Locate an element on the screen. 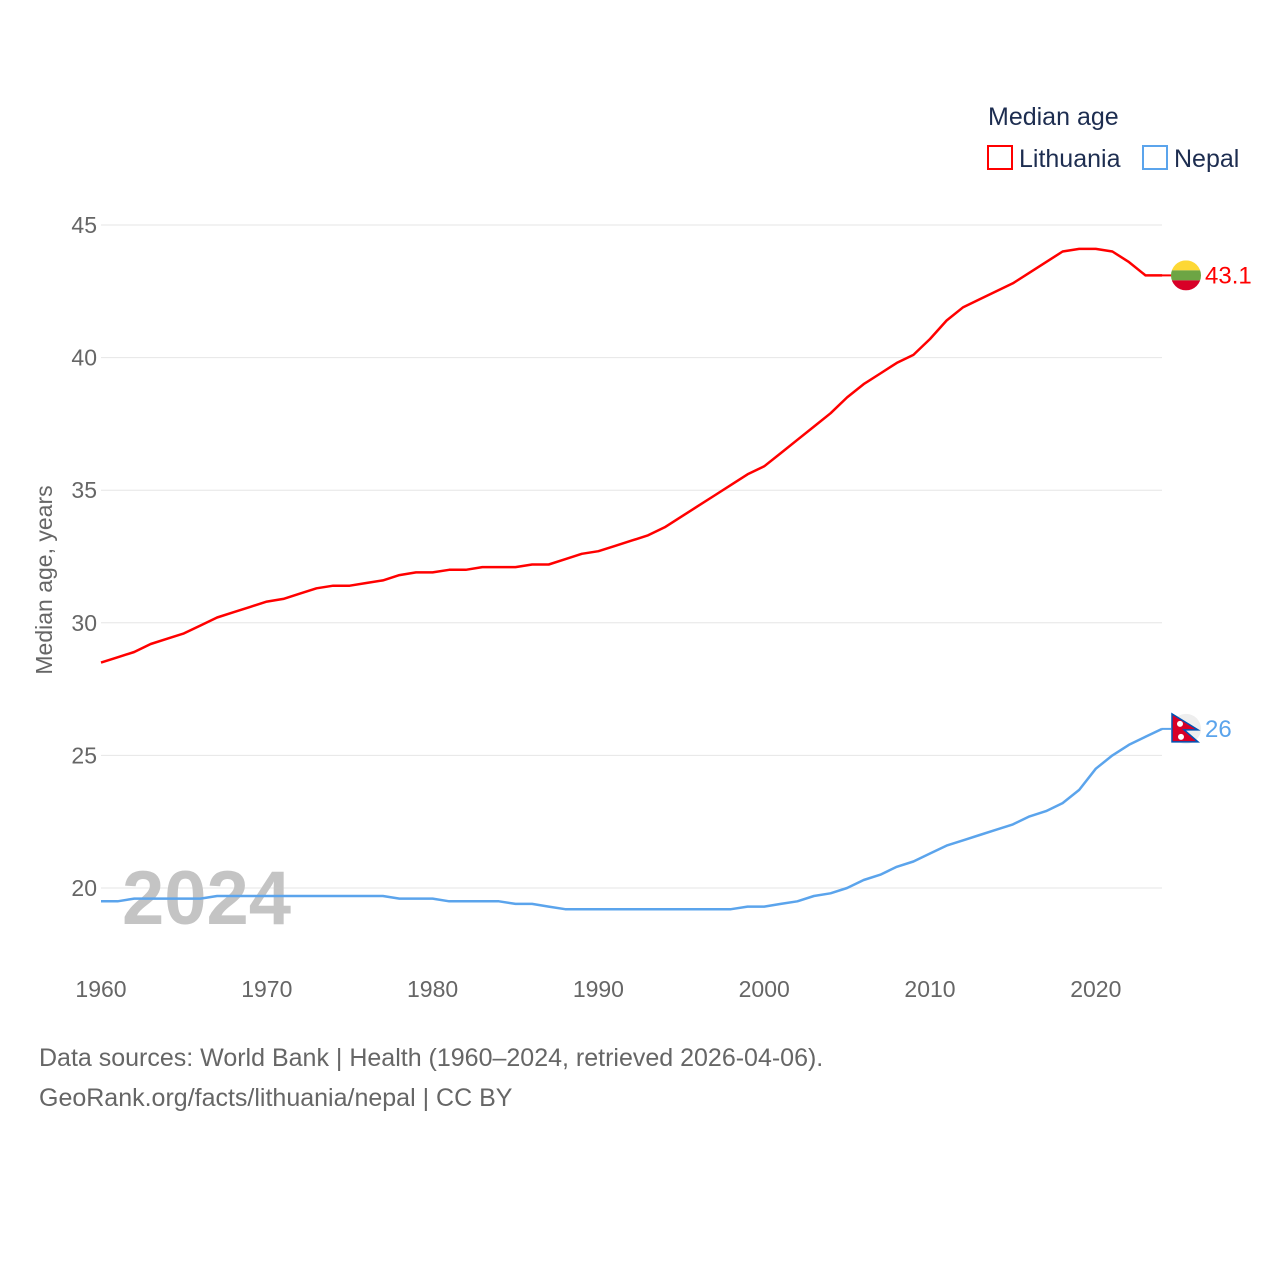  y-tick-label: 30 is located at coordinates (84, 623).